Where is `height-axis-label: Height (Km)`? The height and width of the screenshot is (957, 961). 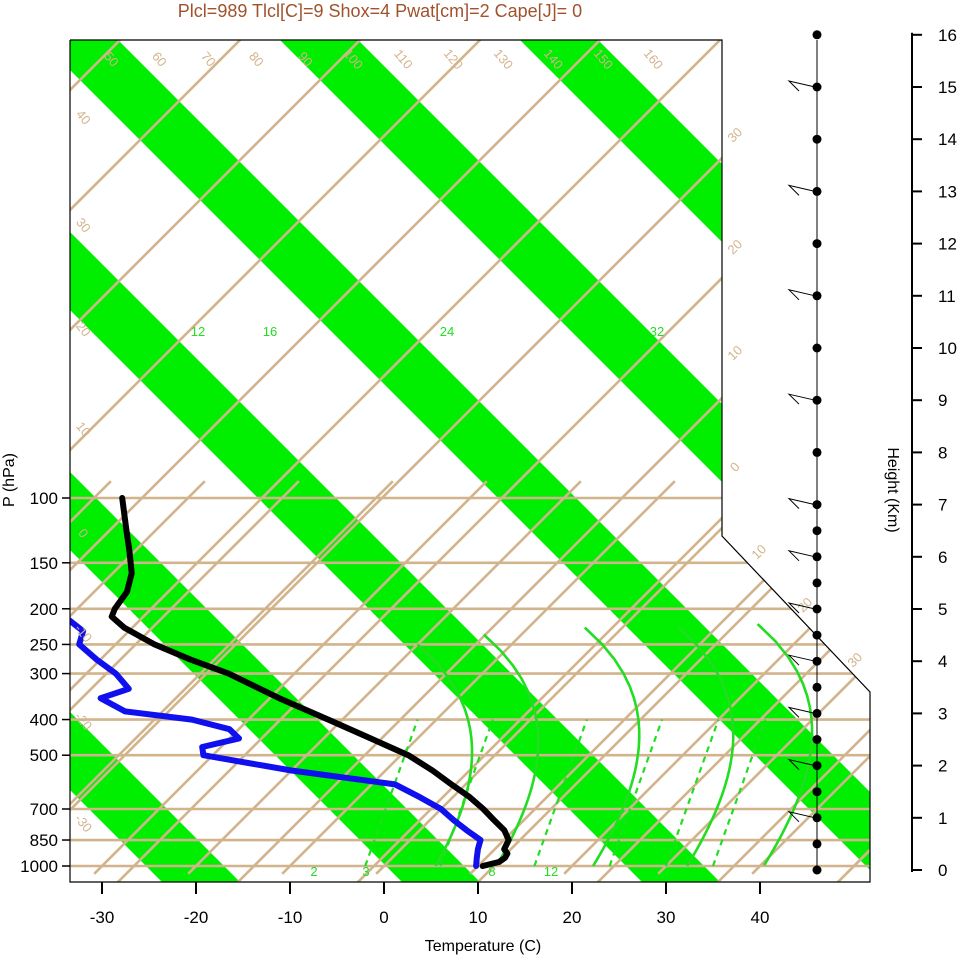 height-axis-label: Height (Km) is located at coordinates (892, 489).